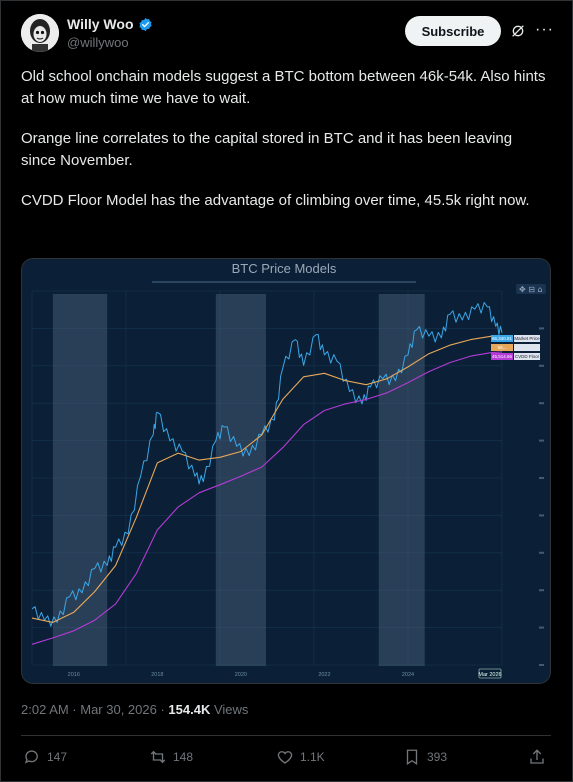  I want to click on avatar, so click(40, 33).